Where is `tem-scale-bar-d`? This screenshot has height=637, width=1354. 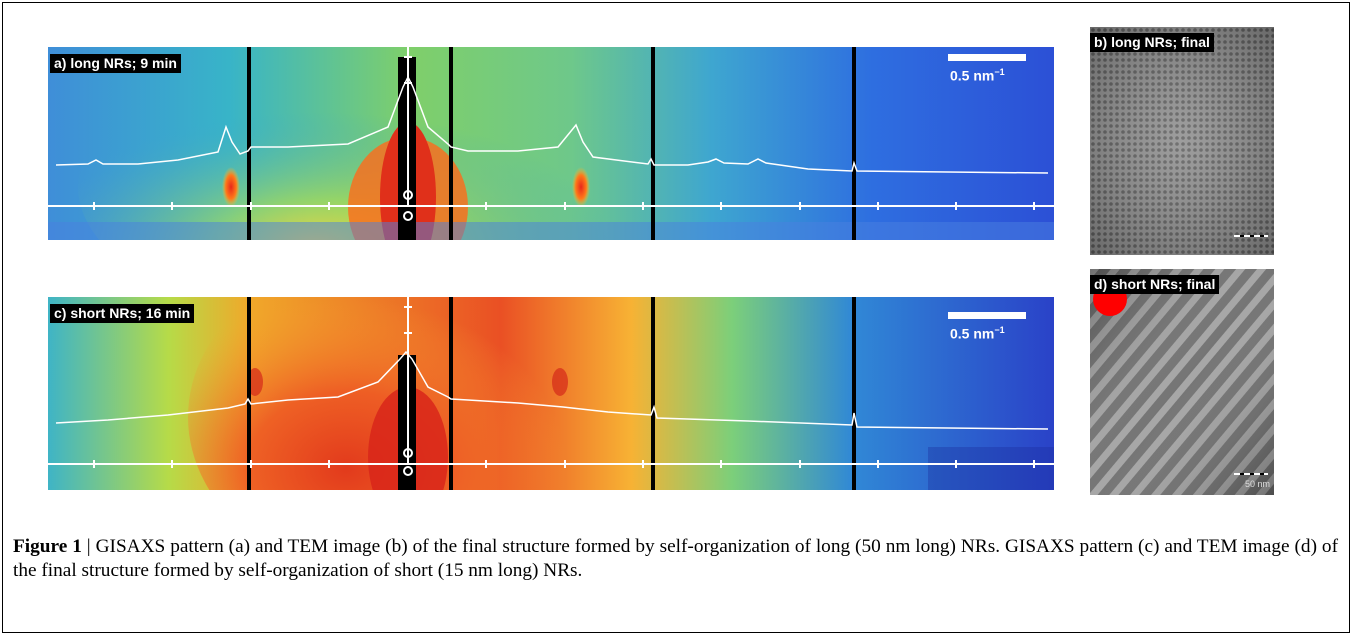
tem-scale-bar-d is located at coordinates (1251, 474).